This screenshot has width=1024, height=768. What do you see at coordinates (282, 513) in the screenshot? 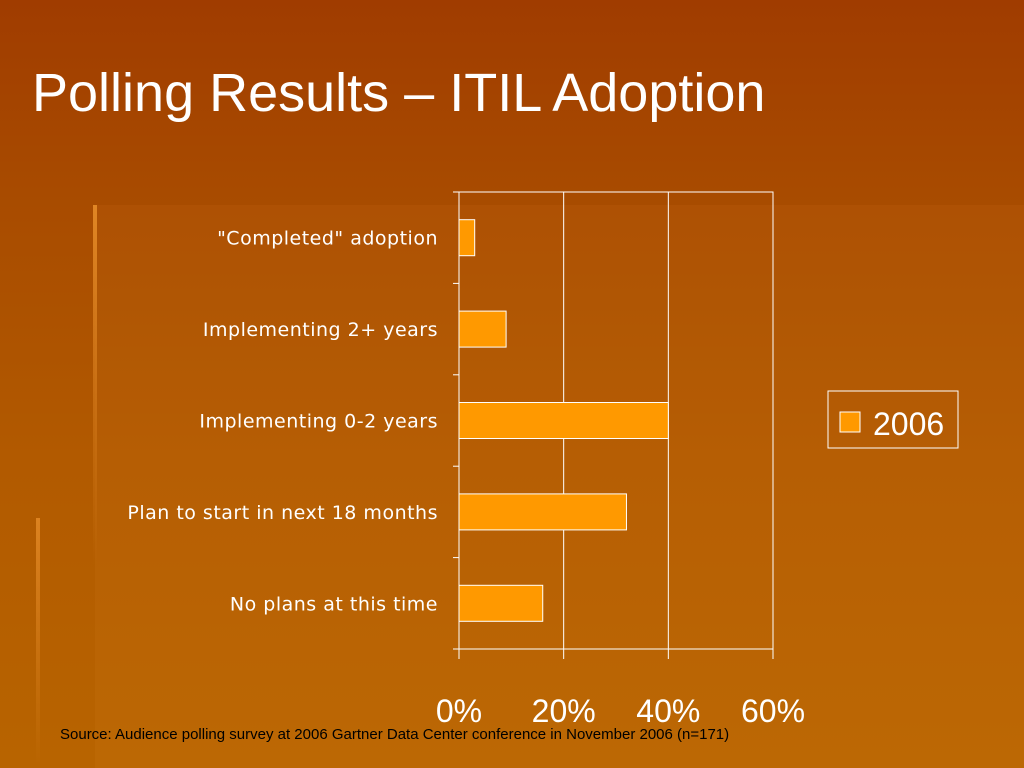
I see `category-label: Plan to start in next 18 months` at bounding box center [282, 513].